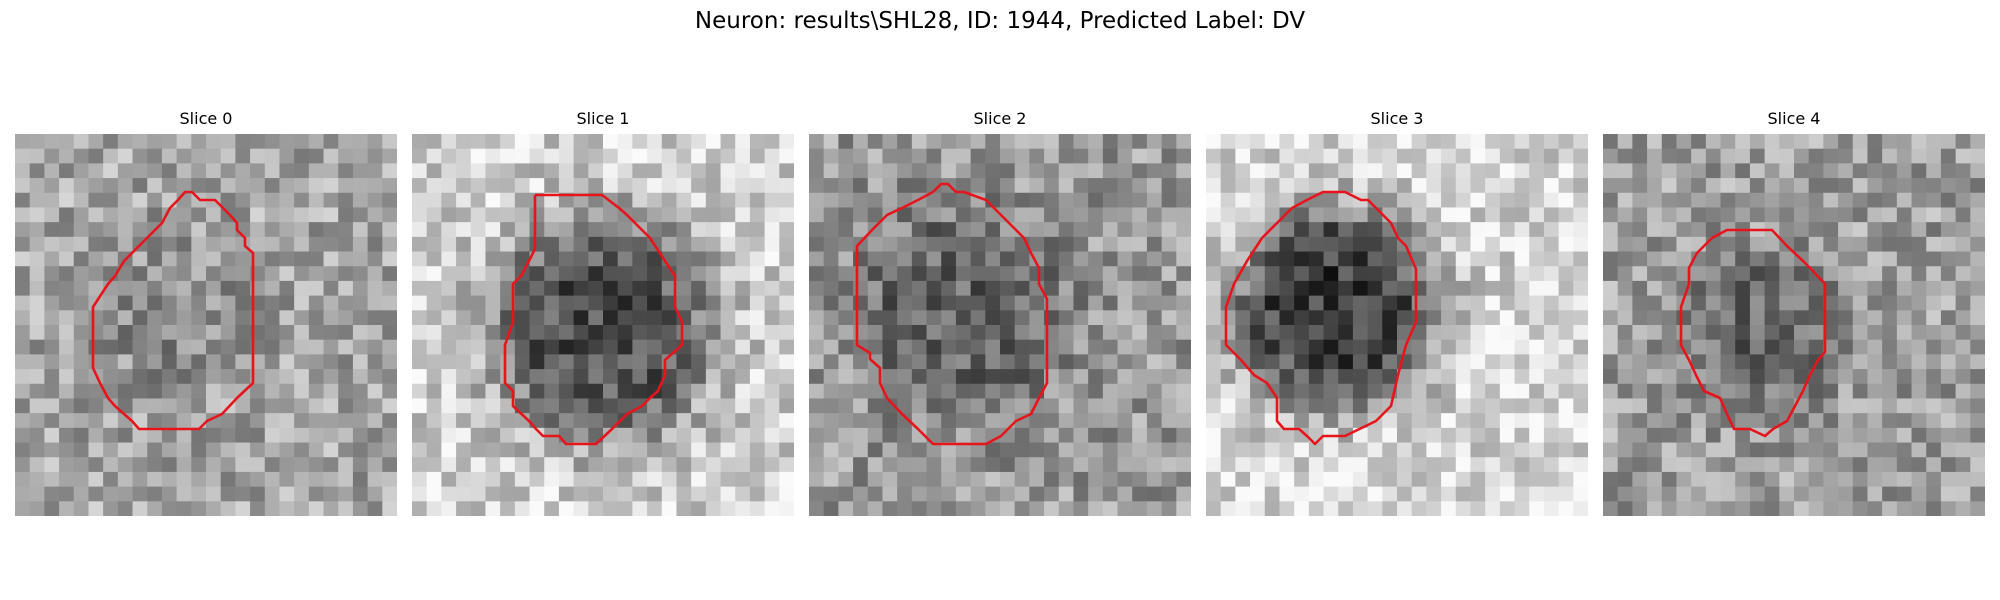  I want to click on panel-title-1: Slice 1, so click(603, 118).